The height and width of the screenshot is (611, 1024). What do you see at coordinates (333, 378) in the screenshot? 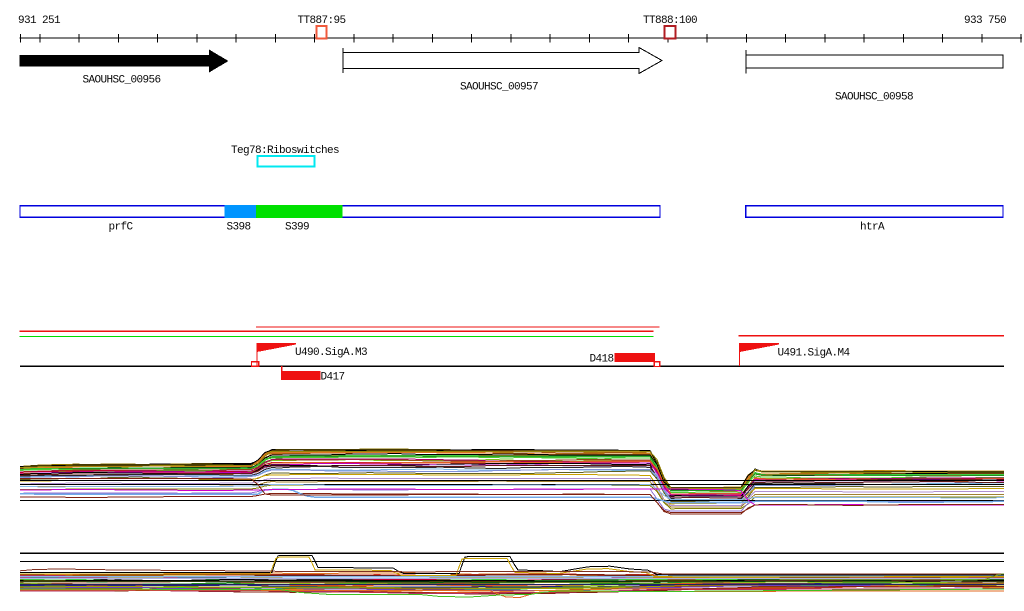
I see `svg-text: D417` at bounding box center [333, 378].